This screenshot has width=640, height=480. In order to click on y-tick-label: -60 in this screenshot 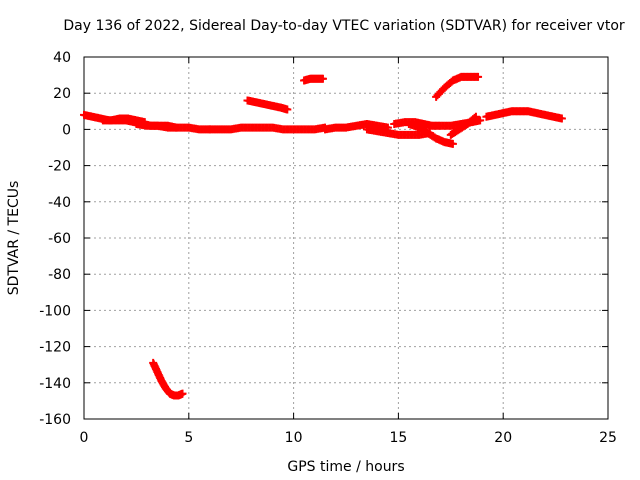, I will do `click(59, 239)`.